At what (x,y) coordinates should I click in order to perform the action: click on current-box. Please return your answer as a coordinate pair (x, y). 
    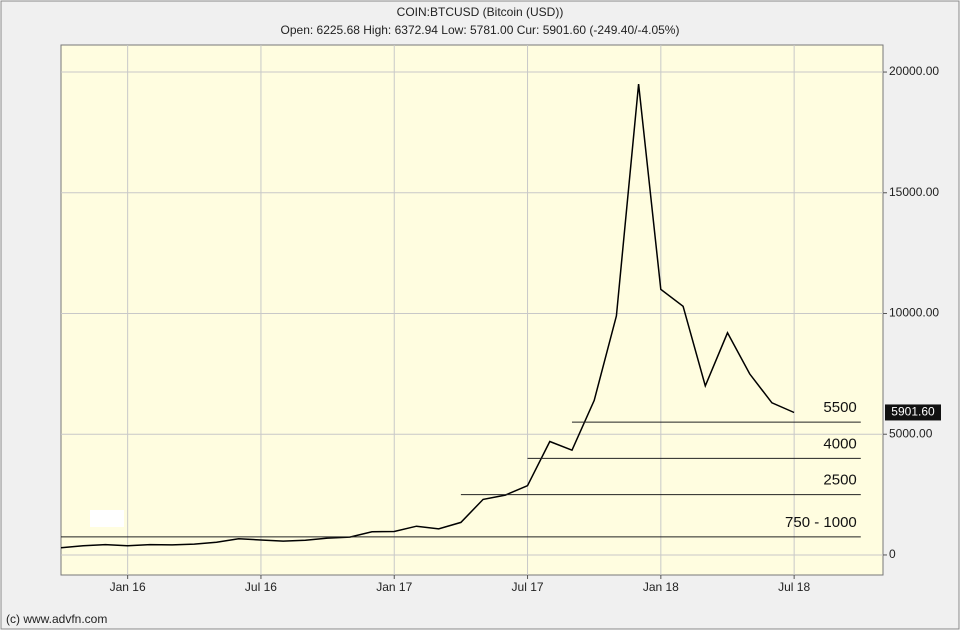
    Looking at the image, I should click on (913, 412).